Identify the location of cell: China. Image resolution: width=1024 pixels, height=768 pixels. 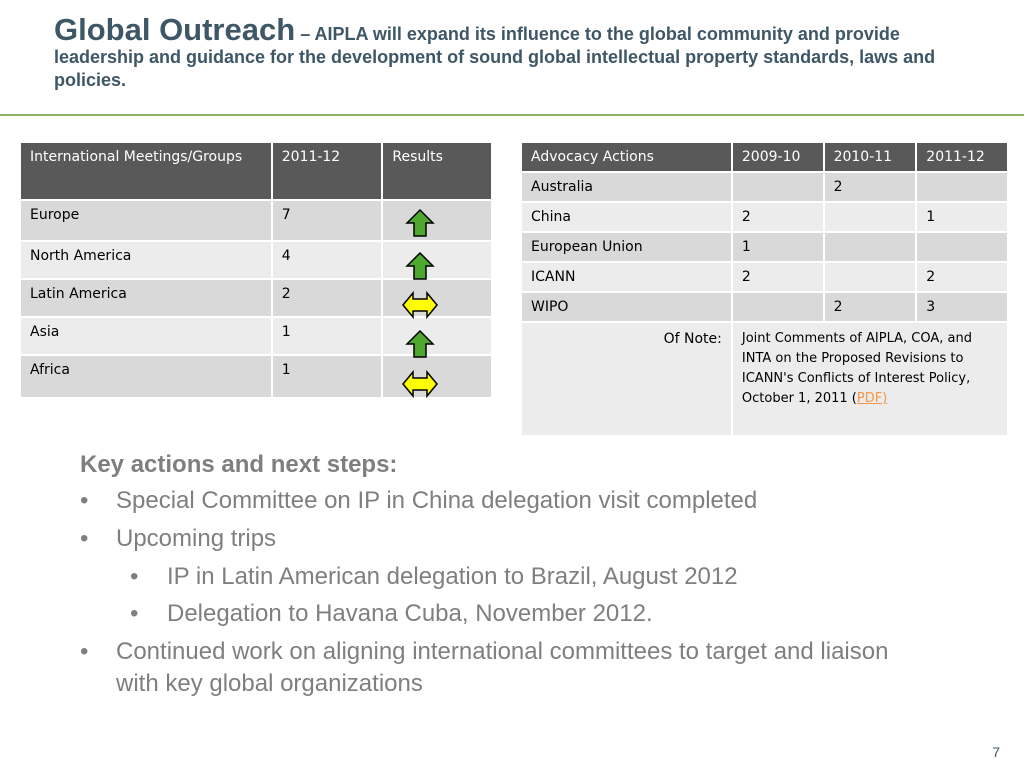
(626, 217).